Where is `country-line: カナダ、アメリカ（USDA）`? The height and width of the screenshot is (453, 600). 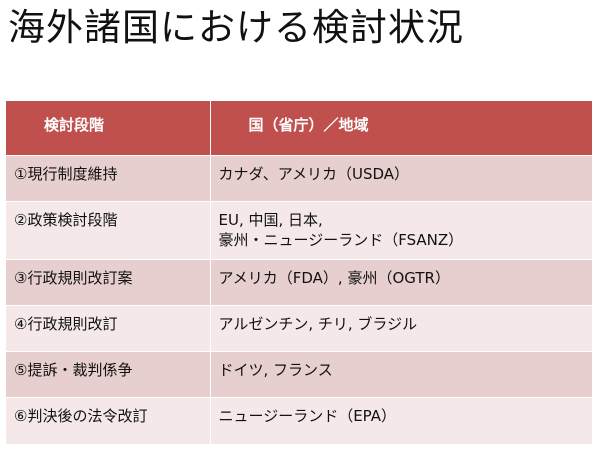
country-line: カナダ、アメリカ（USDA） is located at coordinates (314, 174).